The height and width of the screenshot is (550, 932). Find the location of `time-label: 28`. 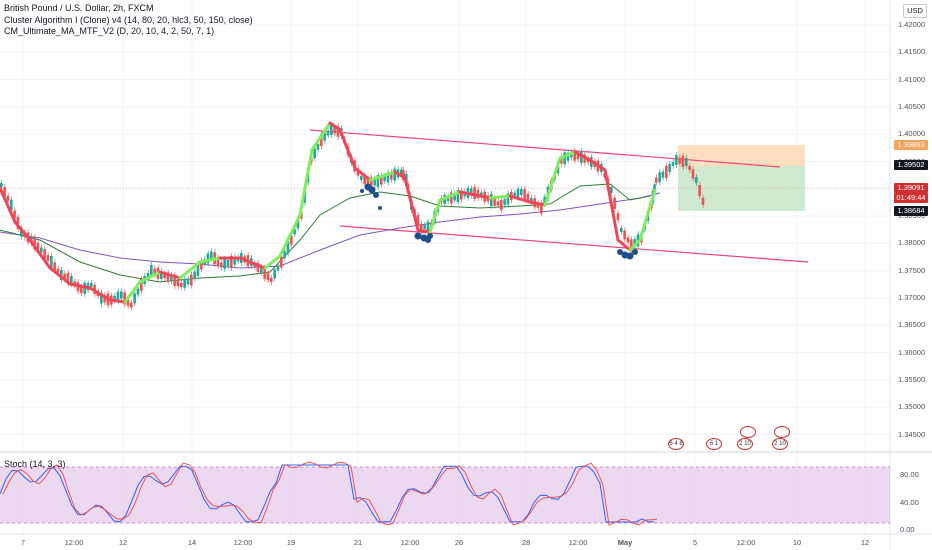

time-label: 28 is located at coordinates (526, 542).